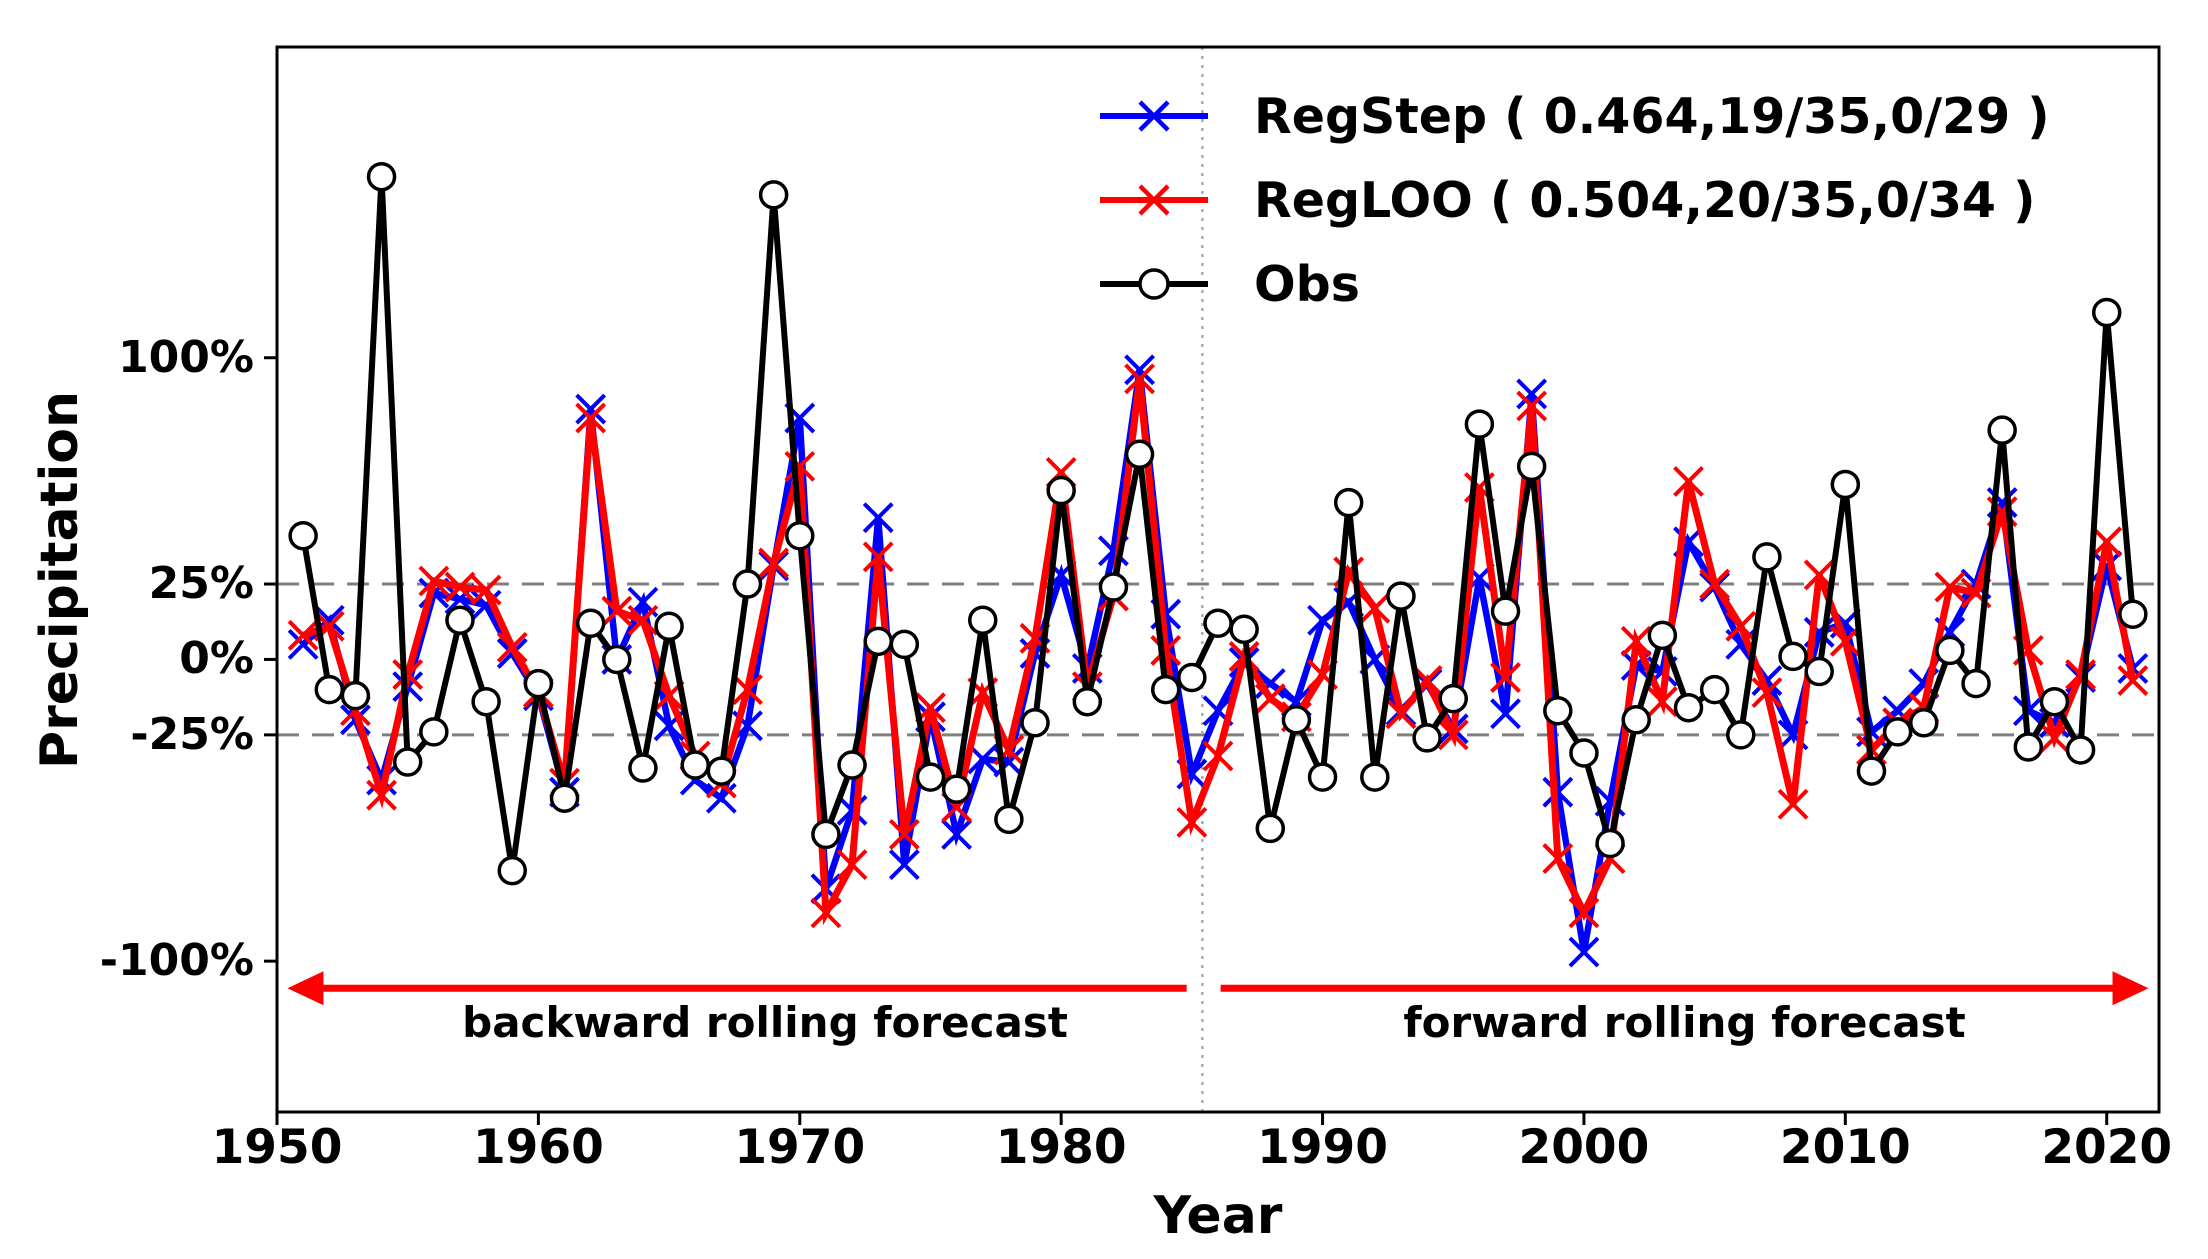 This screenshot has height=1259, width=2208. I want to click on y-tick-label: 25%, so click(201, 584).